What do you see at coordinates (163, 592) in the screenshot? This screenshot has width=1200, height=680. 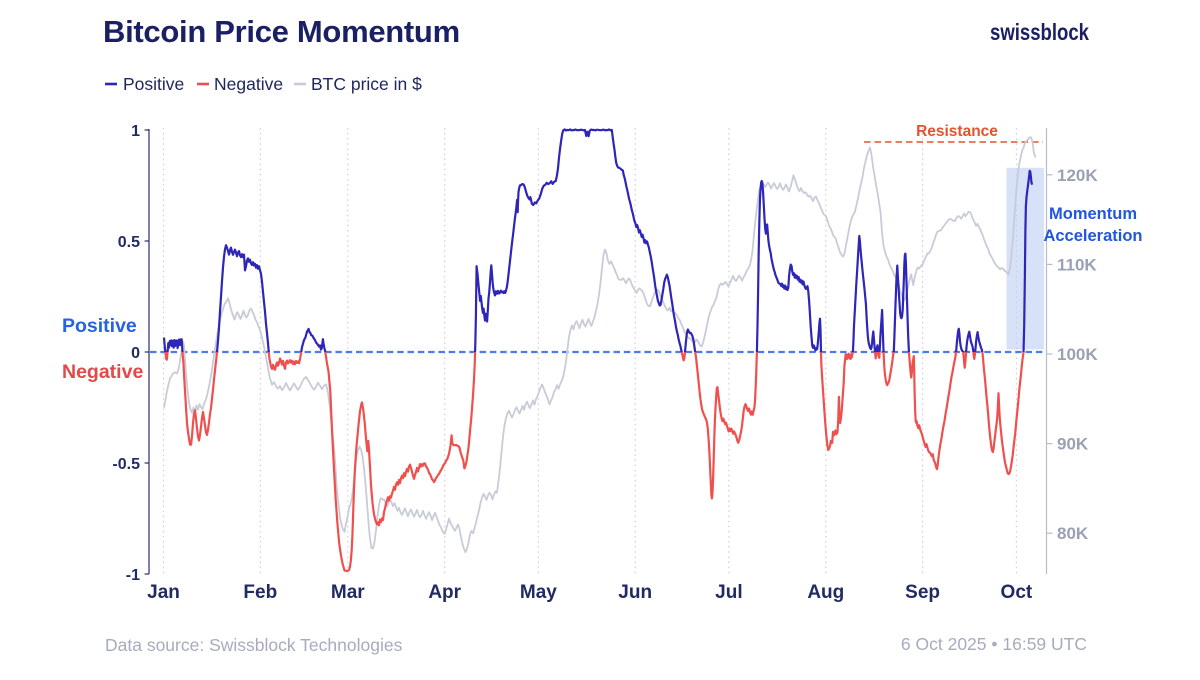 I see `svg-text: Jan` at bounding box center [163, 592].